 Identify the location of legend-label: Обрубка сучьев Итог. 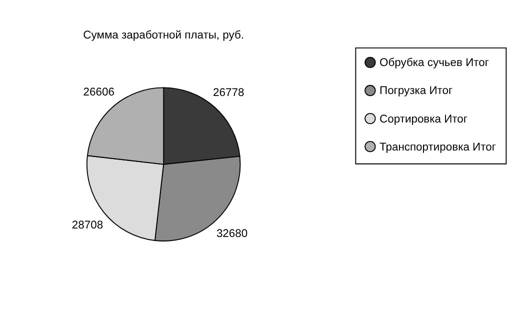
(434, 63).